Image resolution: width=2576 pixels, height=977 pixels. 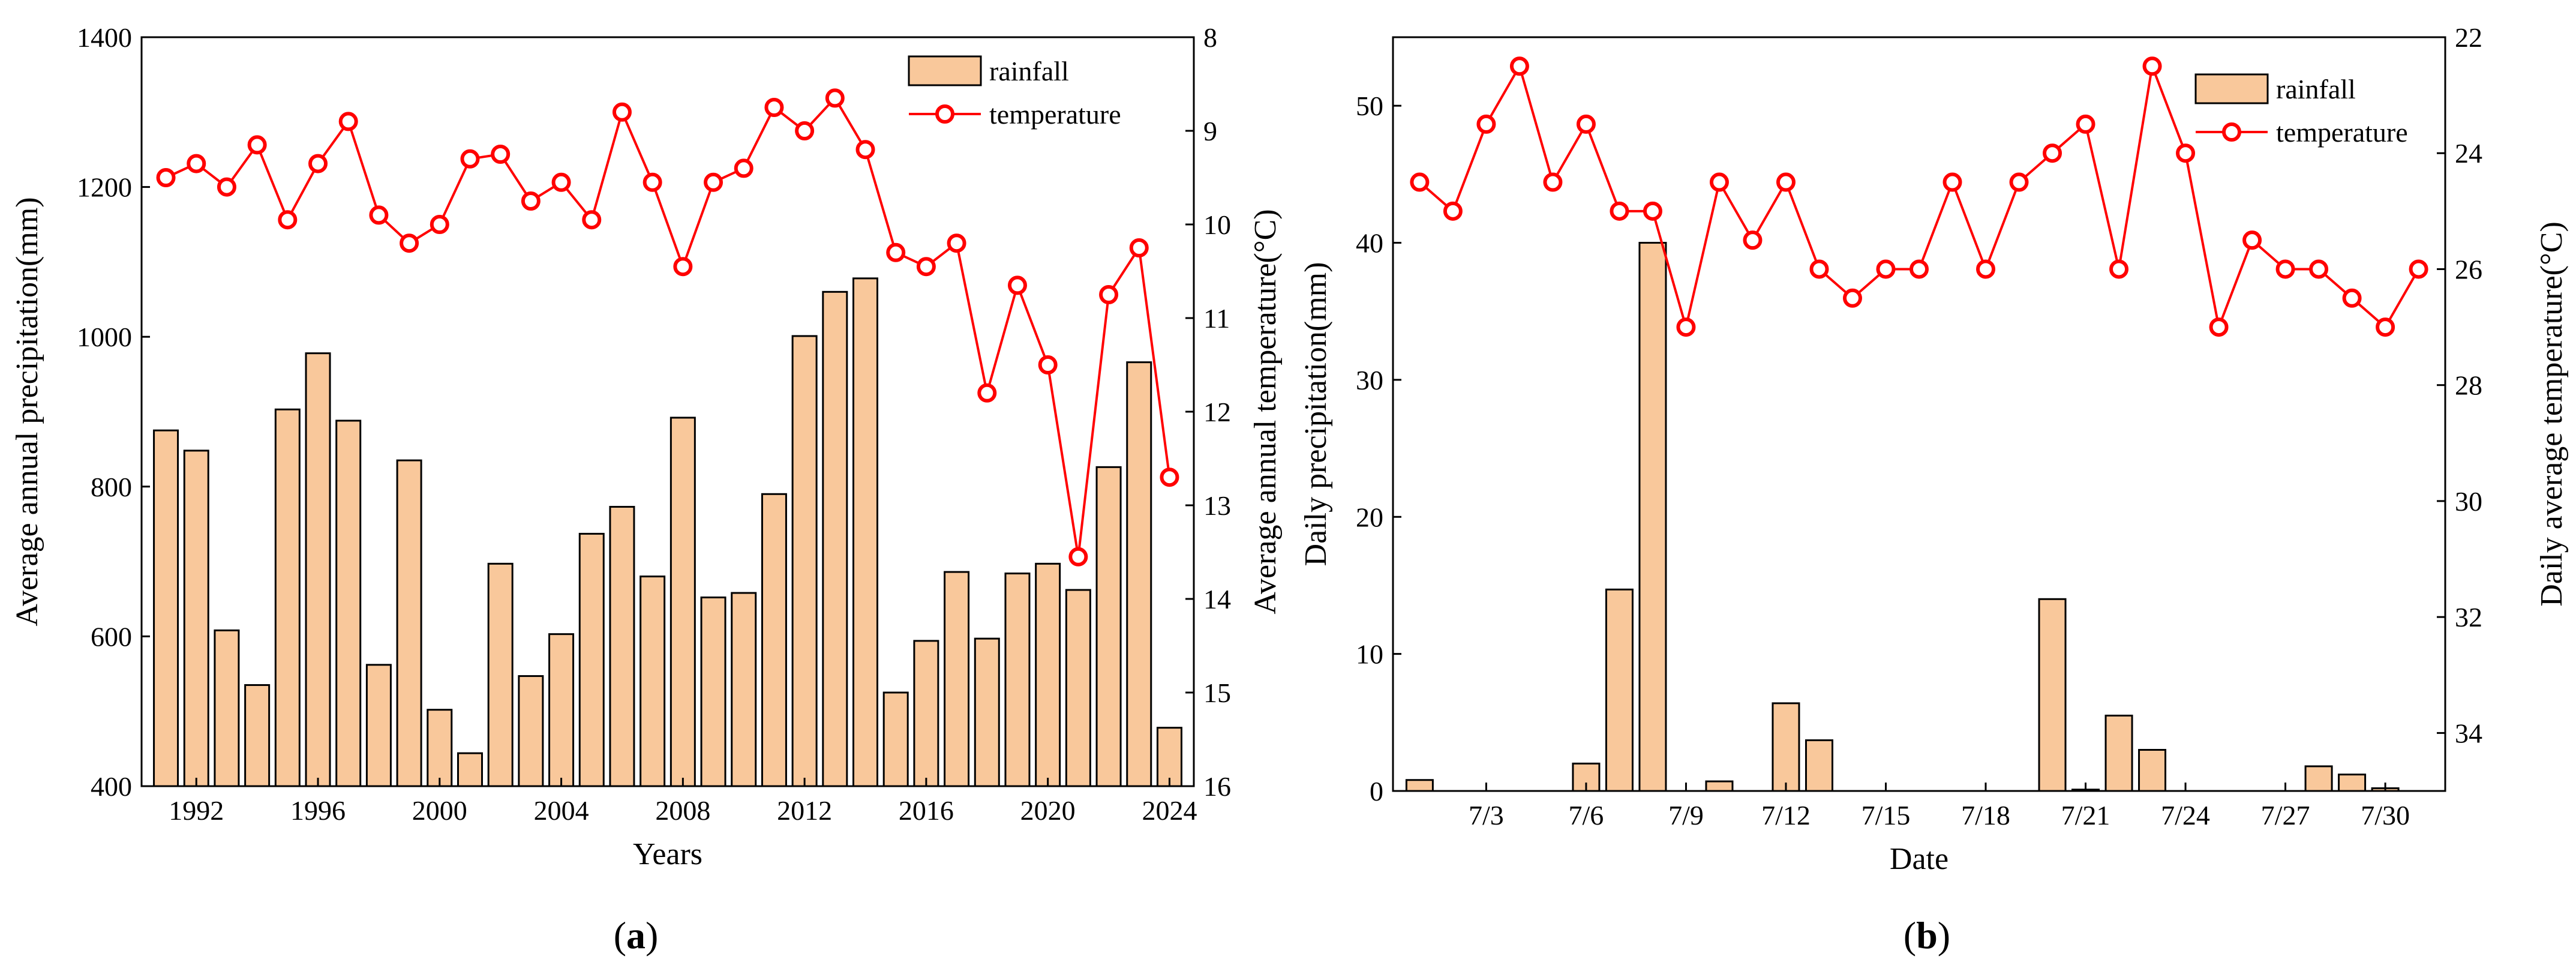 What do you see at coordinates (636, 936) in the screenshot?
I see `panel-caption: (a)` at bounding box center [636, 936].